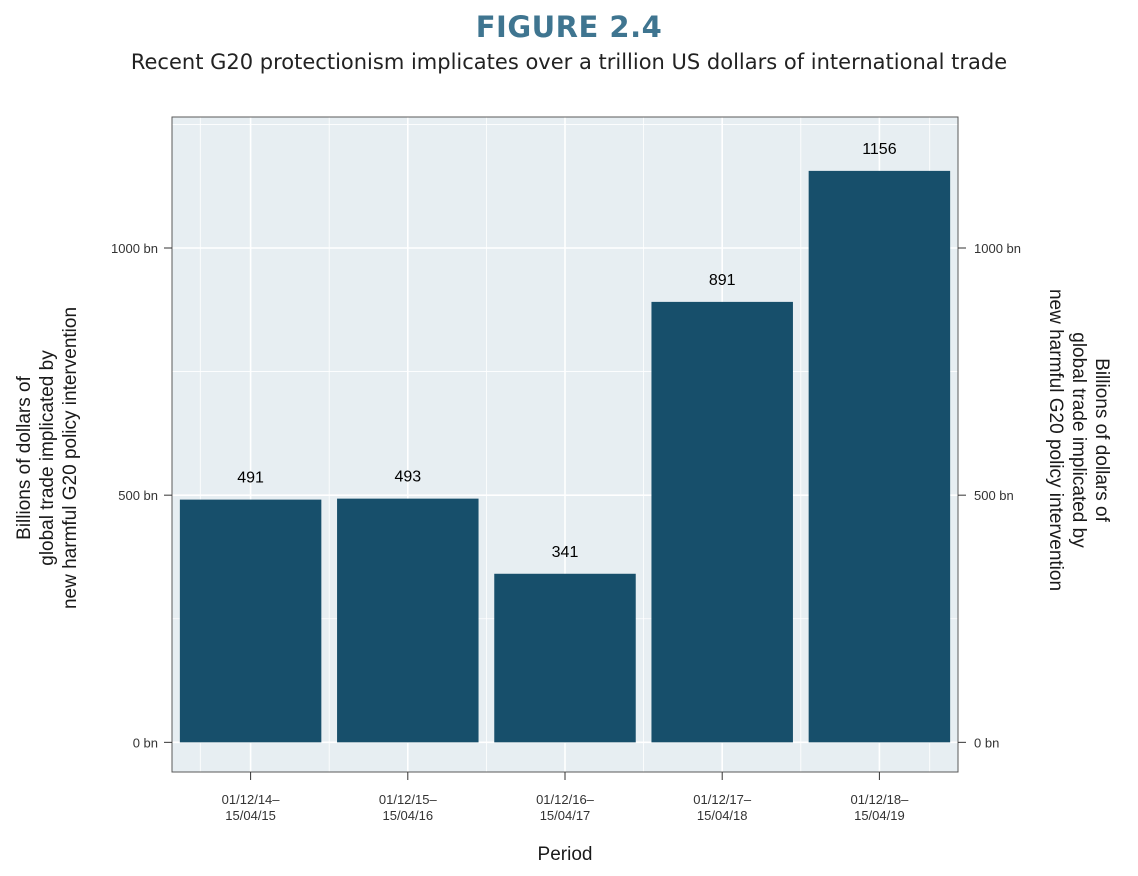  What do you see at coordinates (251, 807) in the screenshot?
I see `x-tick-label: 01/12/14– 15/04/15` at bounding box center [251, 807].